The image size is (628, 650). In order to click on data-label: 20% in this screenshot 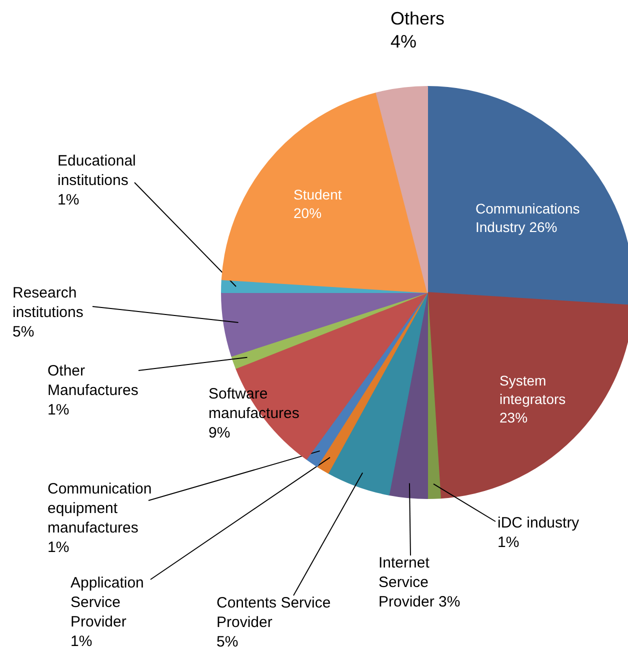, I will do `click(308, 212)`.